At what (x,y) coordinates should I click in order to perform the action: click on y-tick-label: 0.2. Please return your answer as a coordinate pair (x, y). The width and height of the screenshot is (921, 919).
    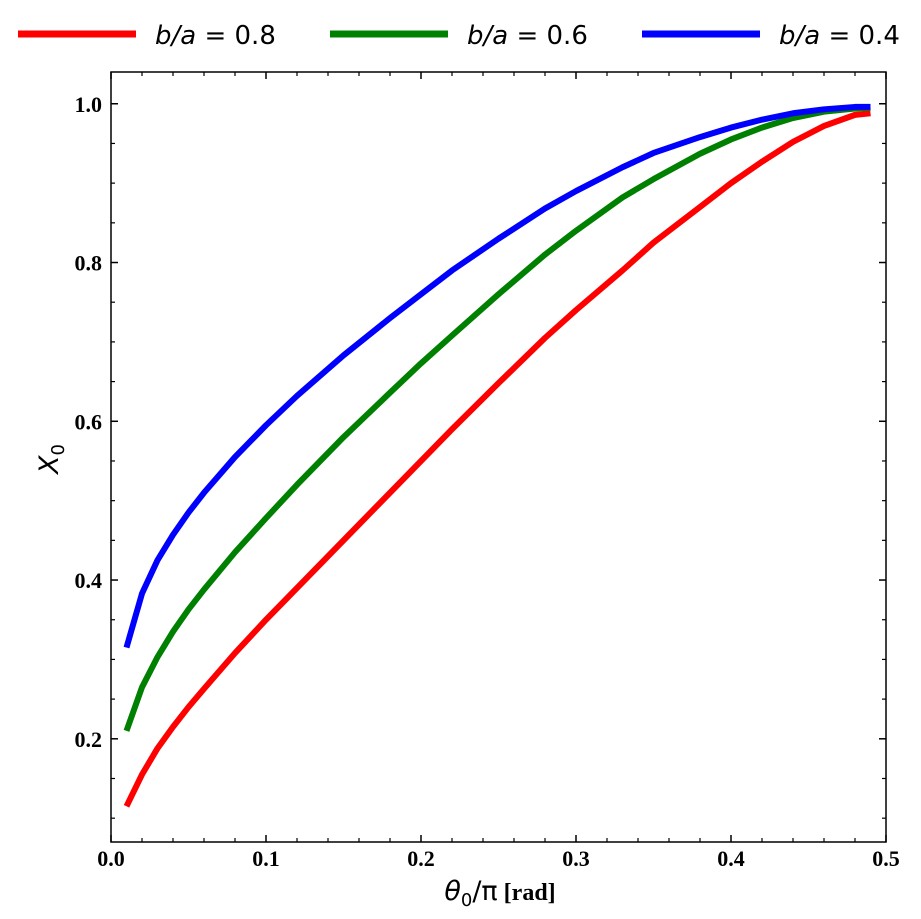
    Looking at the image, I should click on (89, 739).